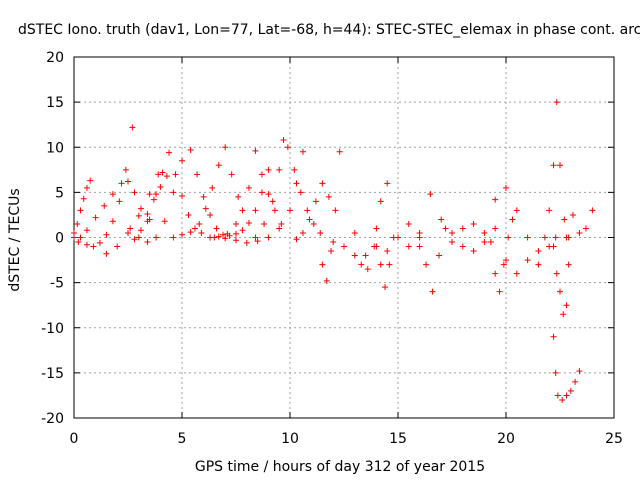 This screenshot has height=480, width=640. Describe the element at coordinates (15, 239) in the screenshot. I see `y-axis-title: dSTEC / TECUs` at that location.